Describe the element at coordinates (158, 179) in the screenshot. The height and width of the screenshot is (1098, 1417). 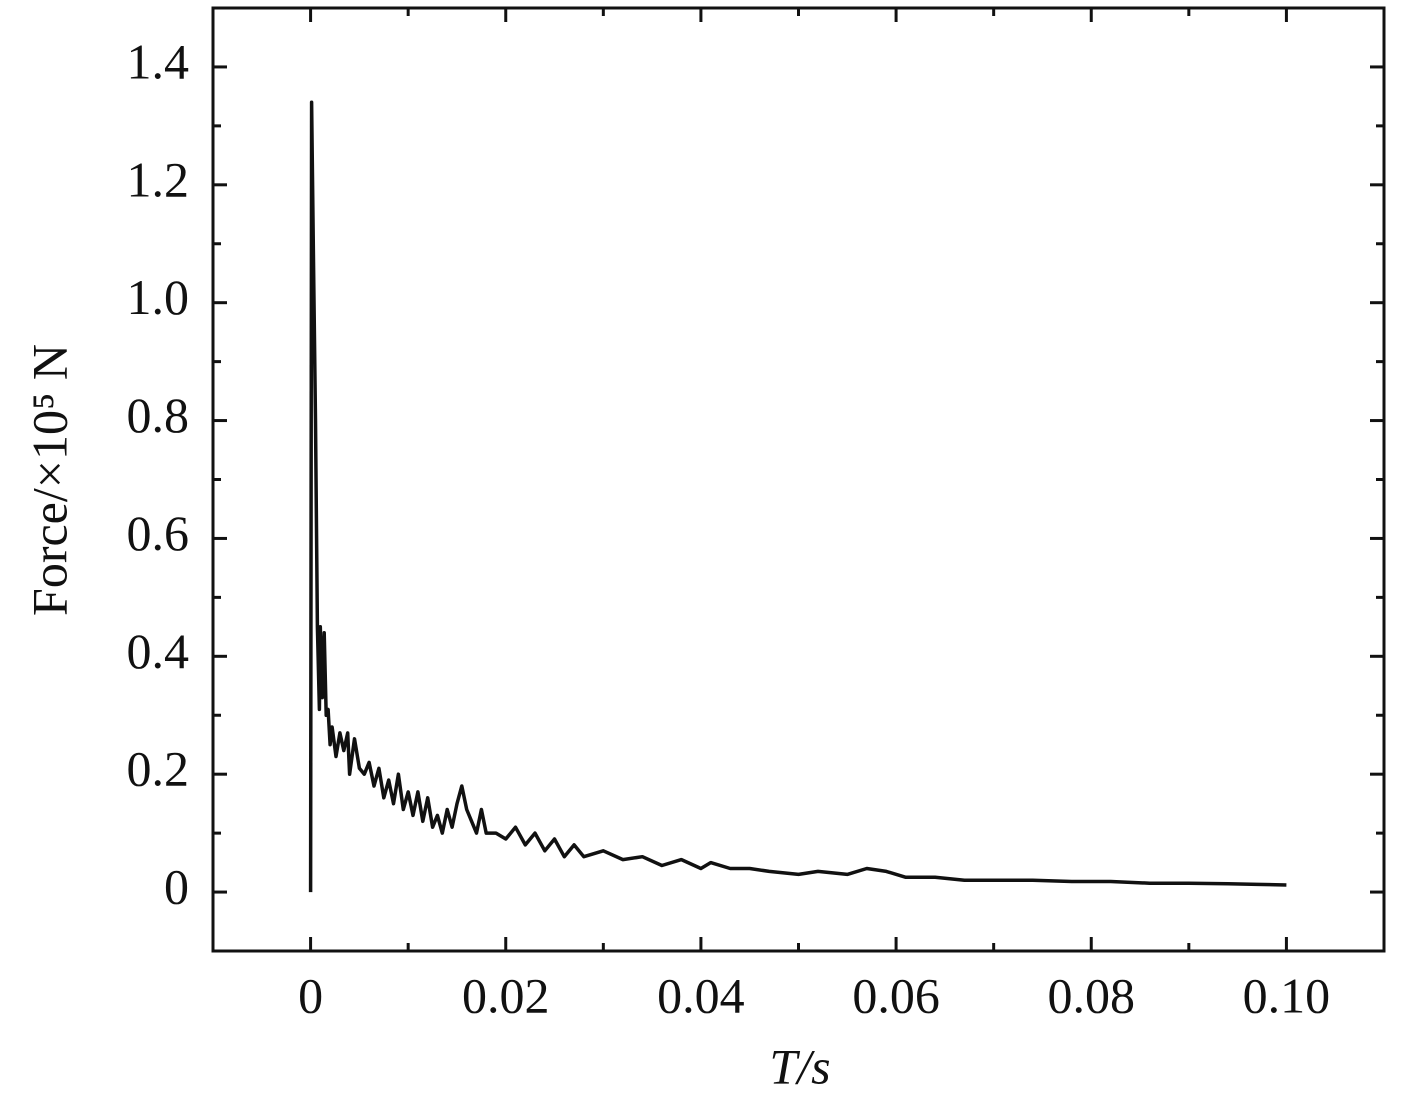
I see `y-tick-label: 1.2` at that location.